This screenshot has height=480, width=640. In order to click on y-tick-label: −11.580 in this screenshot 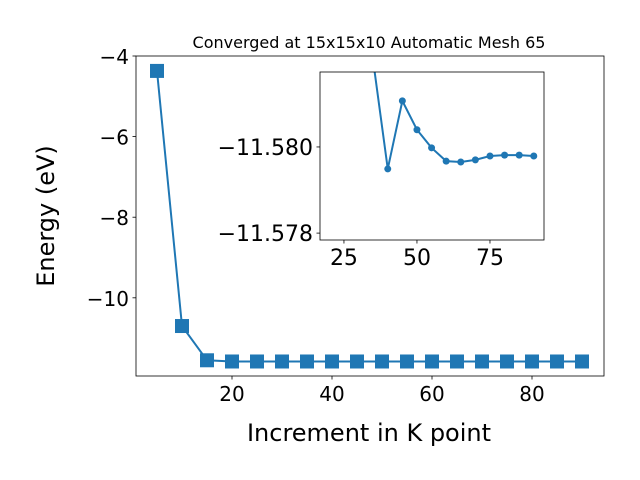, I will do `click(265, 148)`.